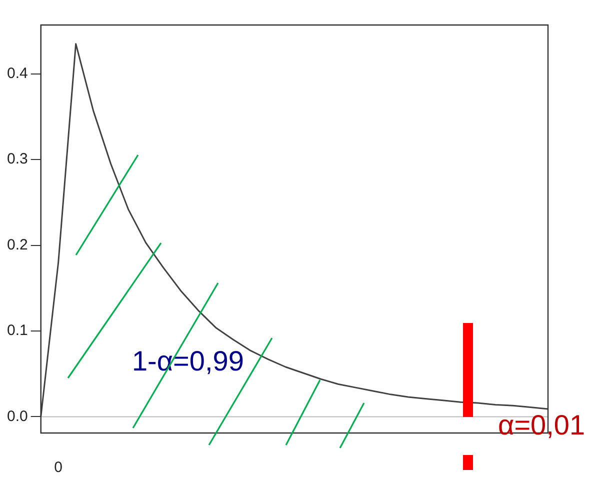 The width and height of the screenshot is (607, 495). Describe the element at coordinates (17, 245) in the screenshot. I see `y-tick-label: 0.2` at that location.